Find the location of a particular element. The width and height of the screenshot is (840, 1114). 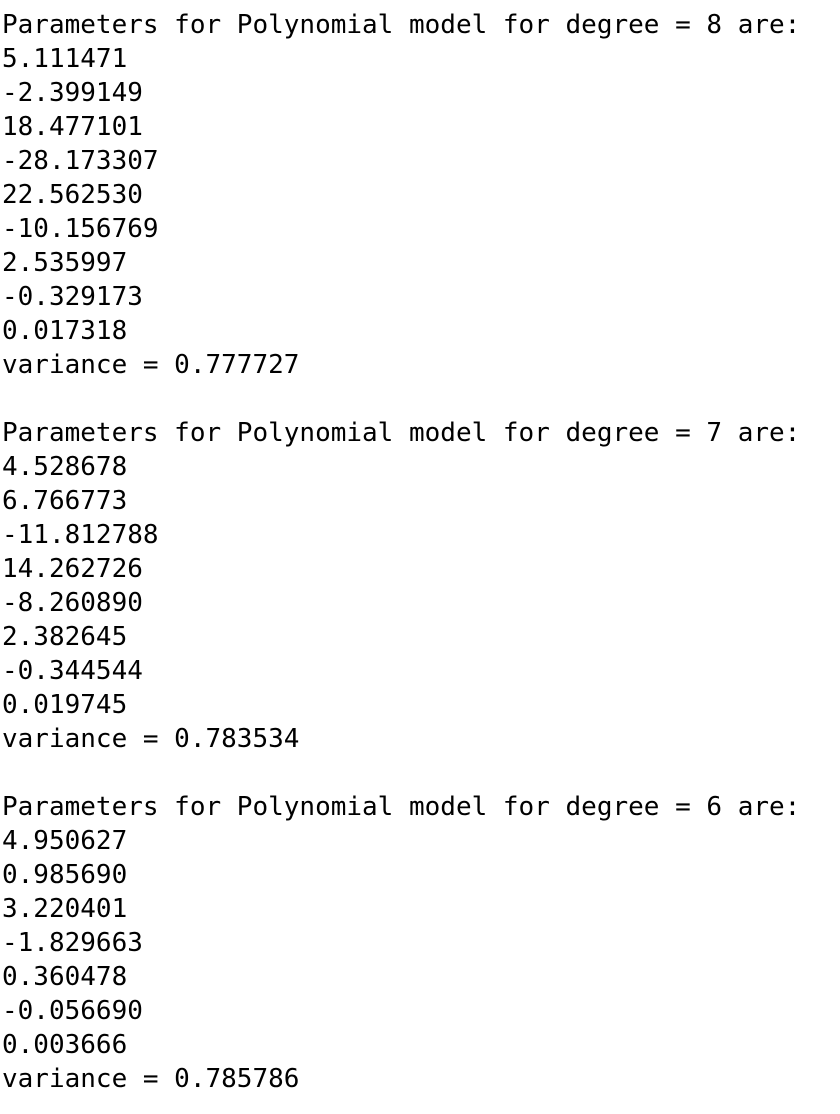

parameter-value: -2.399149 is located at coordinates (72, 93).